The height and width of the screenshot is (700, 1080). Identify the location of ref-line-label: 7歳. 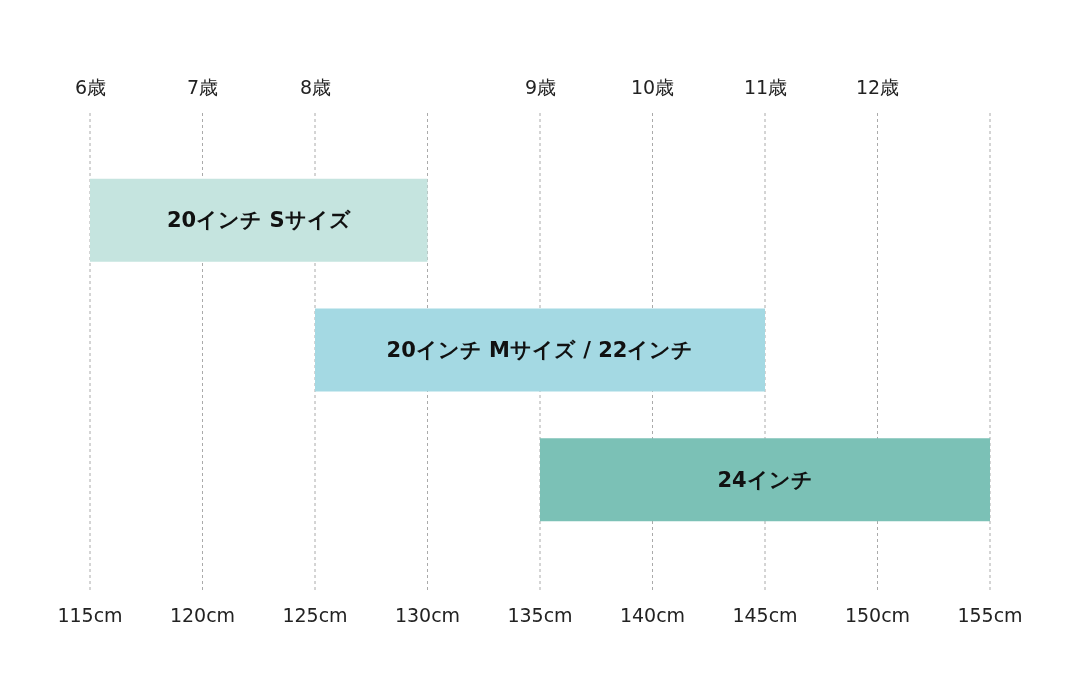
(203, 87).